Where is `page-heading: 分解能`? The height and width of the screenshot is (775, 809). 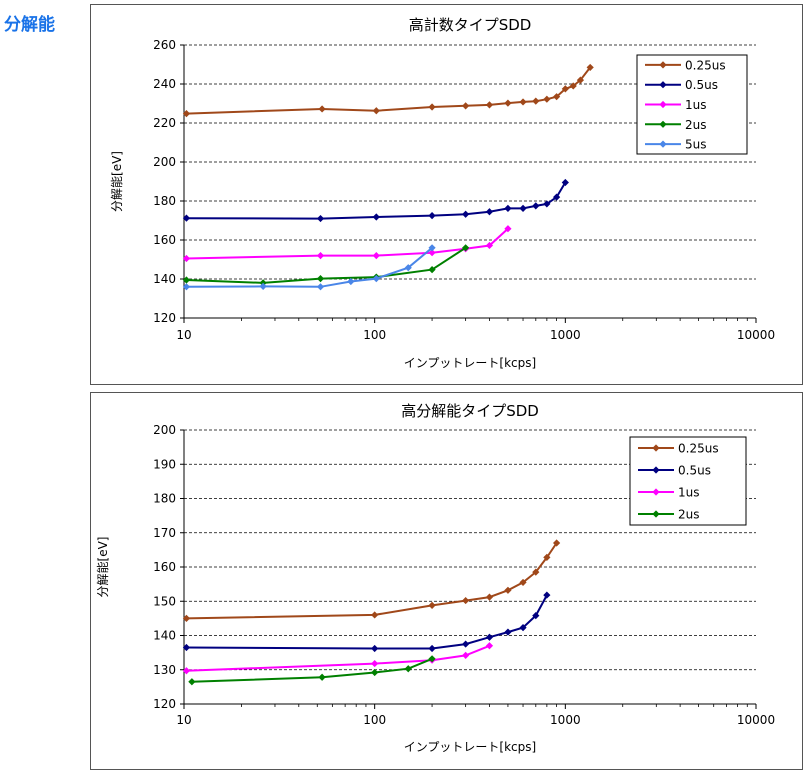
page-heading: 分解能 is located at coordinates (29, 25).